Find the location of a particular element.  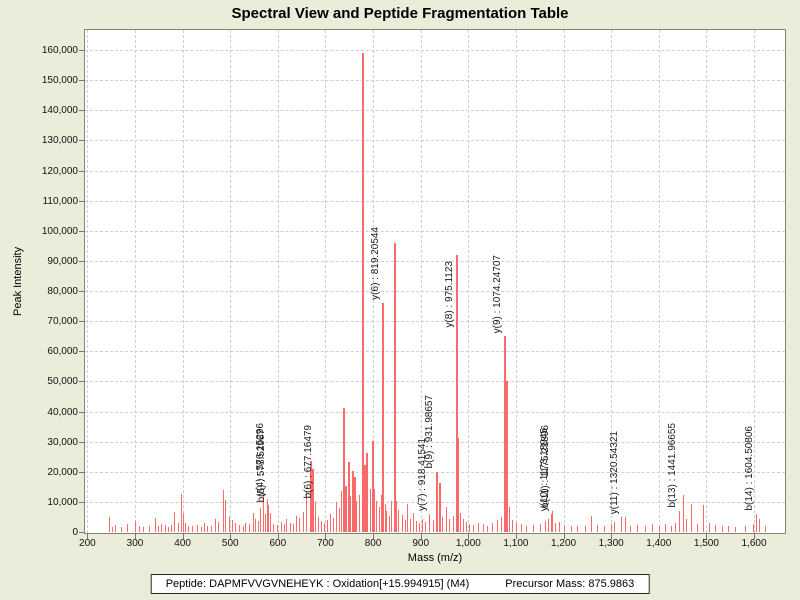

x-tick-label: 1,600 is located at coordinates (754, 543).